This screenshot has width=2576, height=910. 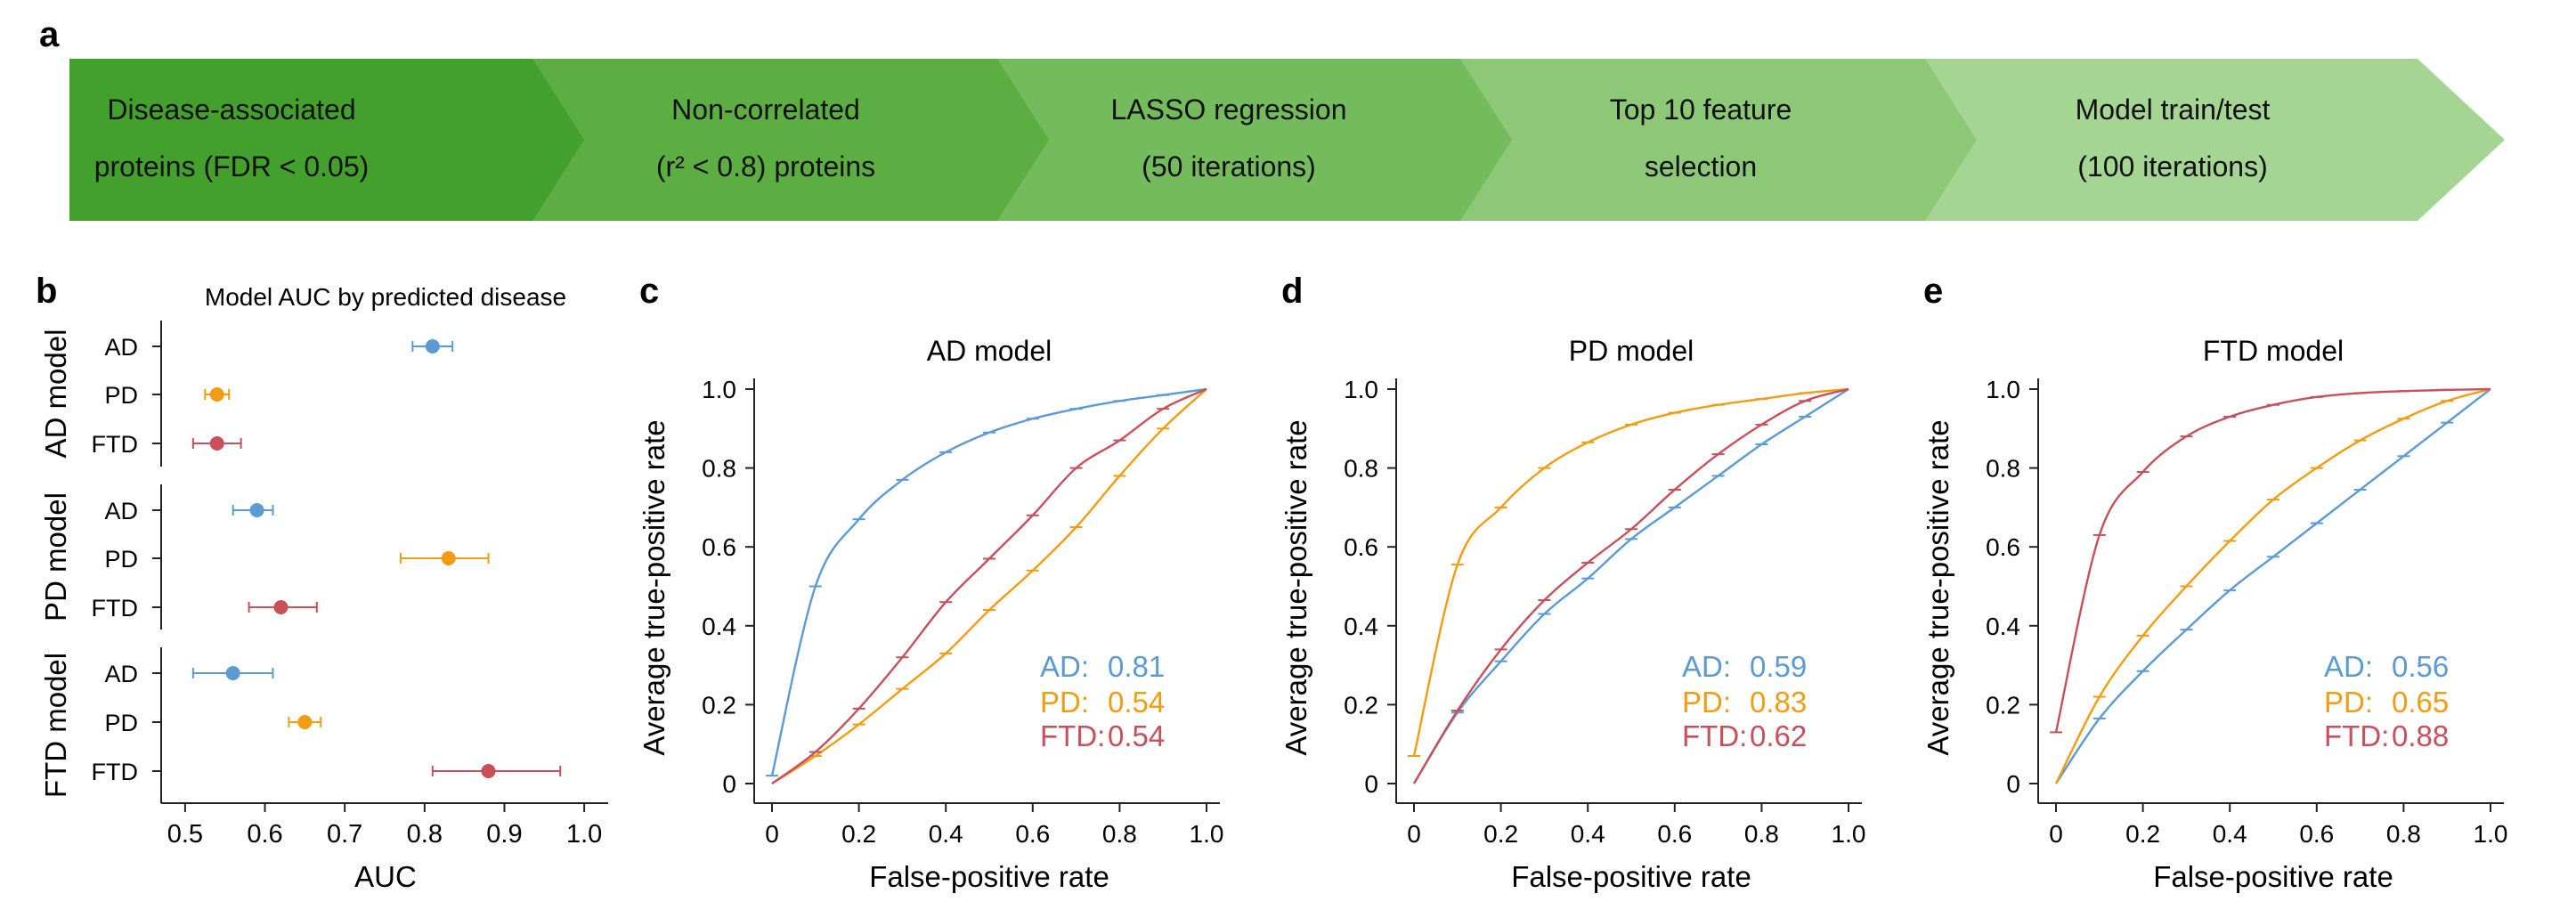 I want to click on roc-legend-auc: 0.62, so click(x=1778, y=735).